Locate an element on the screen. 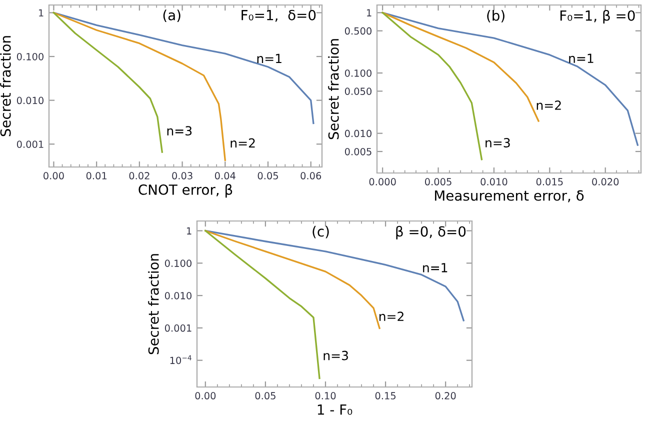 The width and height of the screenshot is (645, 426). annotation: (a) is located at coordinates (171, 16).